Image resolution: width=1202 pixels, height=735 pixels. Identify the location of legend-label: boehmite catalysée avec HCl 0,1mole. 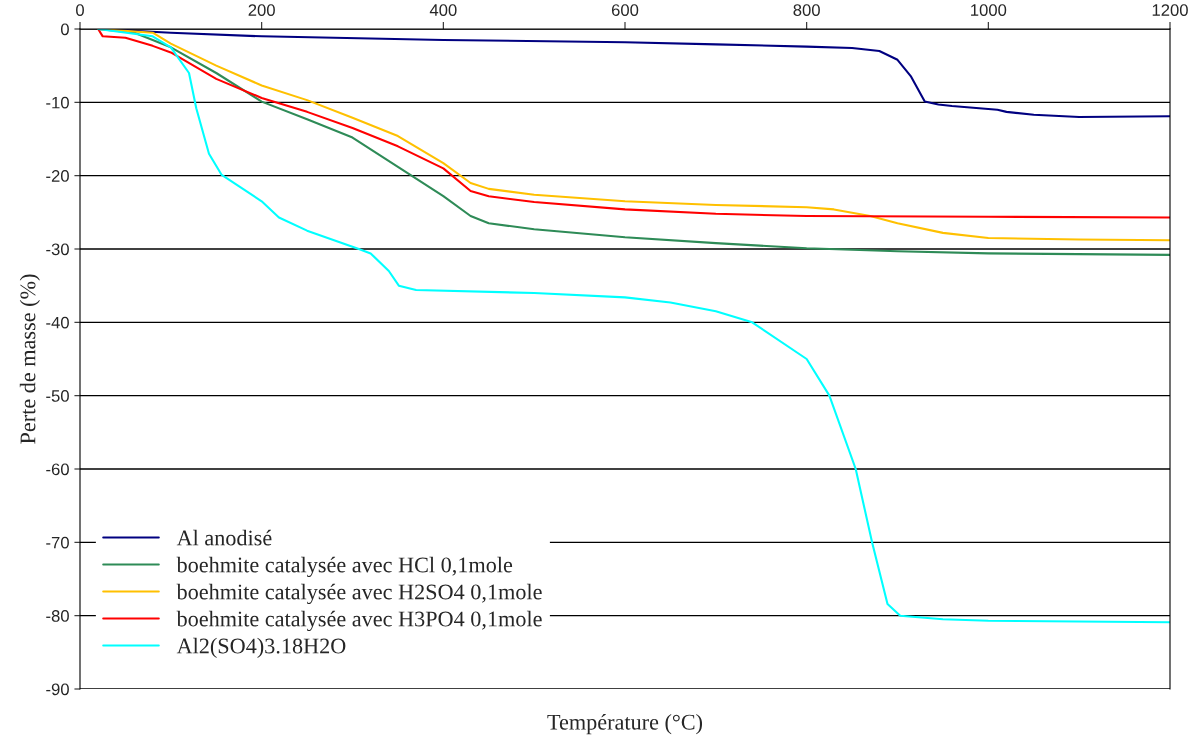
(344, 567).